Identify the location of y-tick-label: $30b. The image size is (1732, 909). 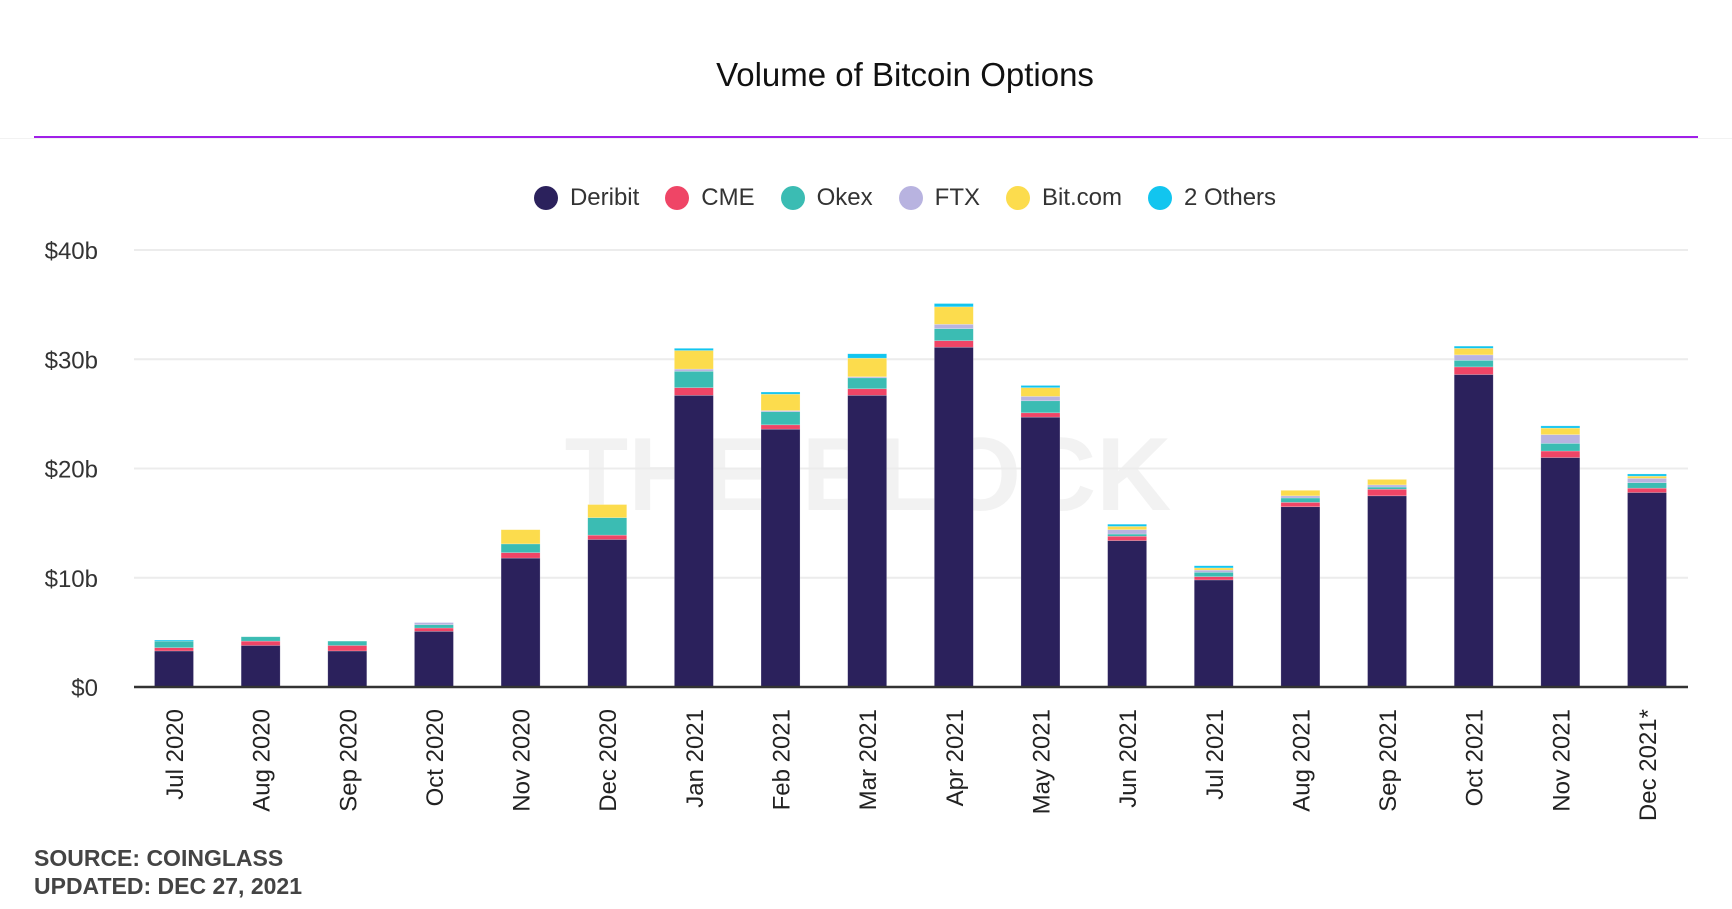
(71, 360).